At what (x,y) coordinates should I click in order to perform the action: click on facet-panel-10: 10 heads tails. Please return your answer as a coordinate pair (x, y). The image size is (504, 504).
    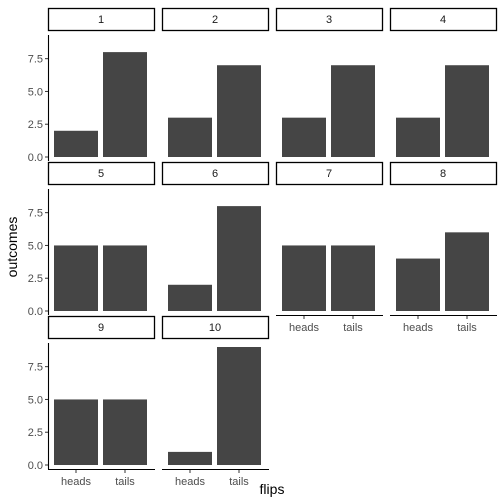
    Looking at the image, I should click on (215, 401).